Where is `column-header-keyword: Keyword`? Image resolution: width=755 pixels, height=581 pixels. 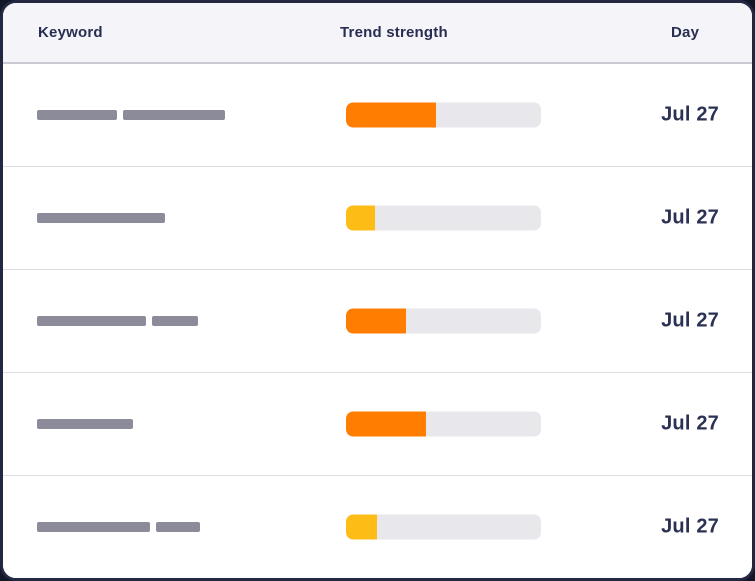 column-header-keyword: Keyword is located at coordinates (70, 32).